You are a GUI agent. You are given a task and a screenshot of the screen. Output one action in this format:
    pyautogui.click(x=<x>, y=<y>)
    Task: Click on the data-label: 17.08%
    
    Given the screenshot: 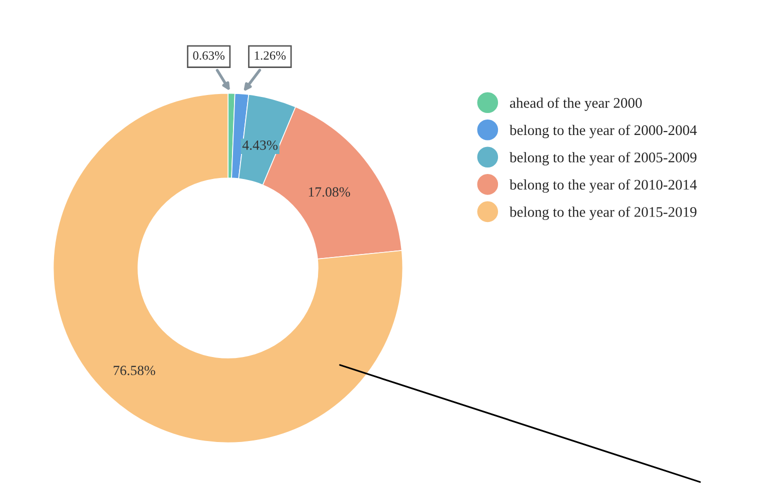 What is the action you would take?
    pyautogui.click(x=329, y=192)
    